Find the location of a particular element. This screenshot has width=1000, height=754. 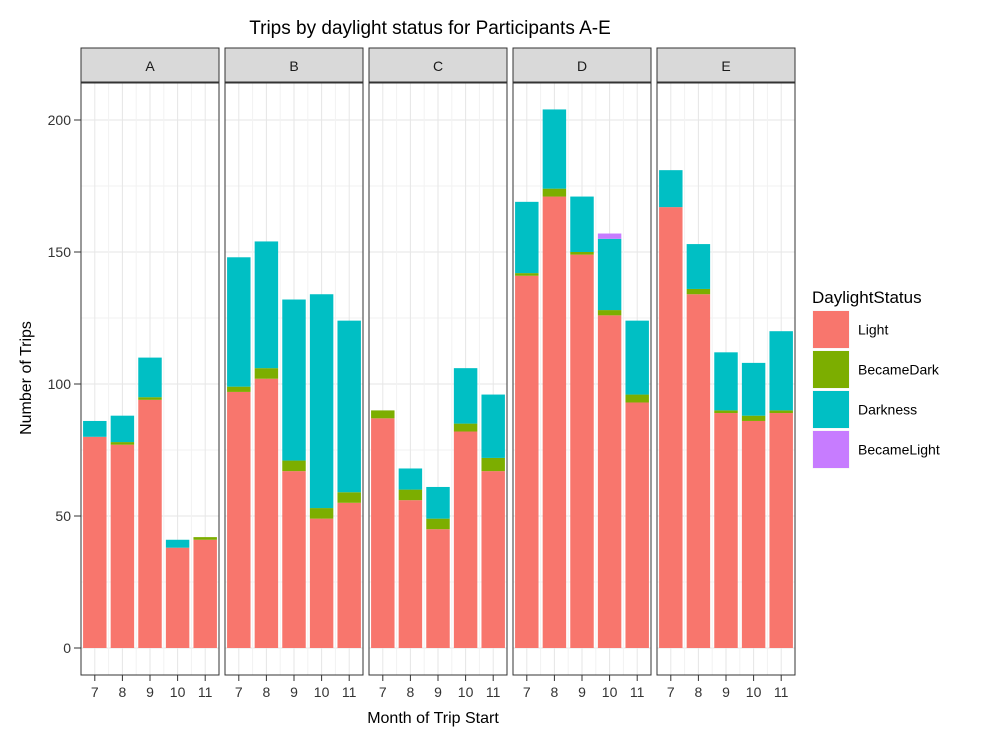

facet-panel-a: A 7 8 9 10 11 is located at coordinates (150, 373).